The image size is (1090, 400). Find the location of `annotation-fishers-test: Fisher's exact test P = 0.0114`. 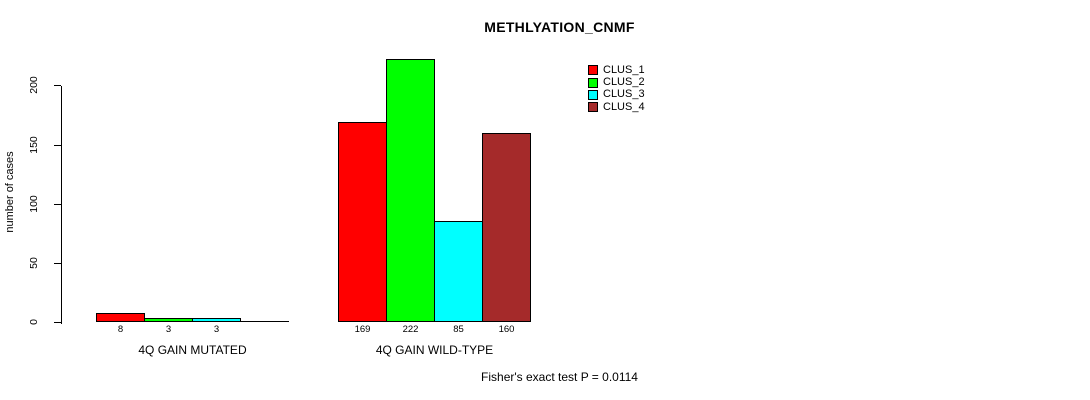

annotation-fishers-test: Fisher's exact test P = 0.0114 is located at coordinates (559, 377).